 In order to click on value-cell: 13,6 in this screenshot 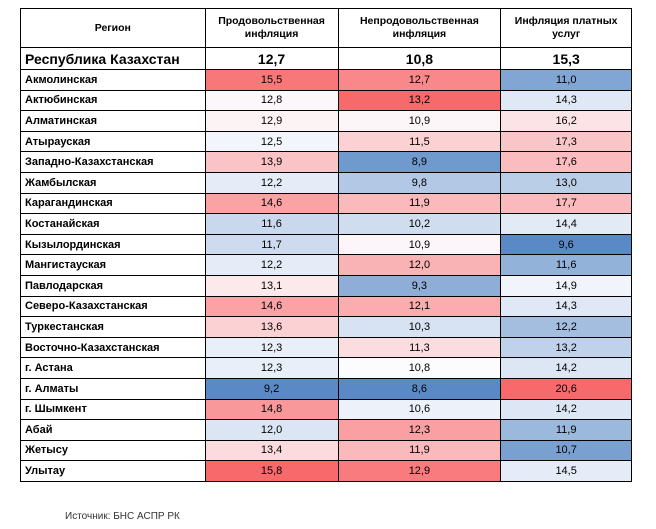, I will do `click(271, 327)`.